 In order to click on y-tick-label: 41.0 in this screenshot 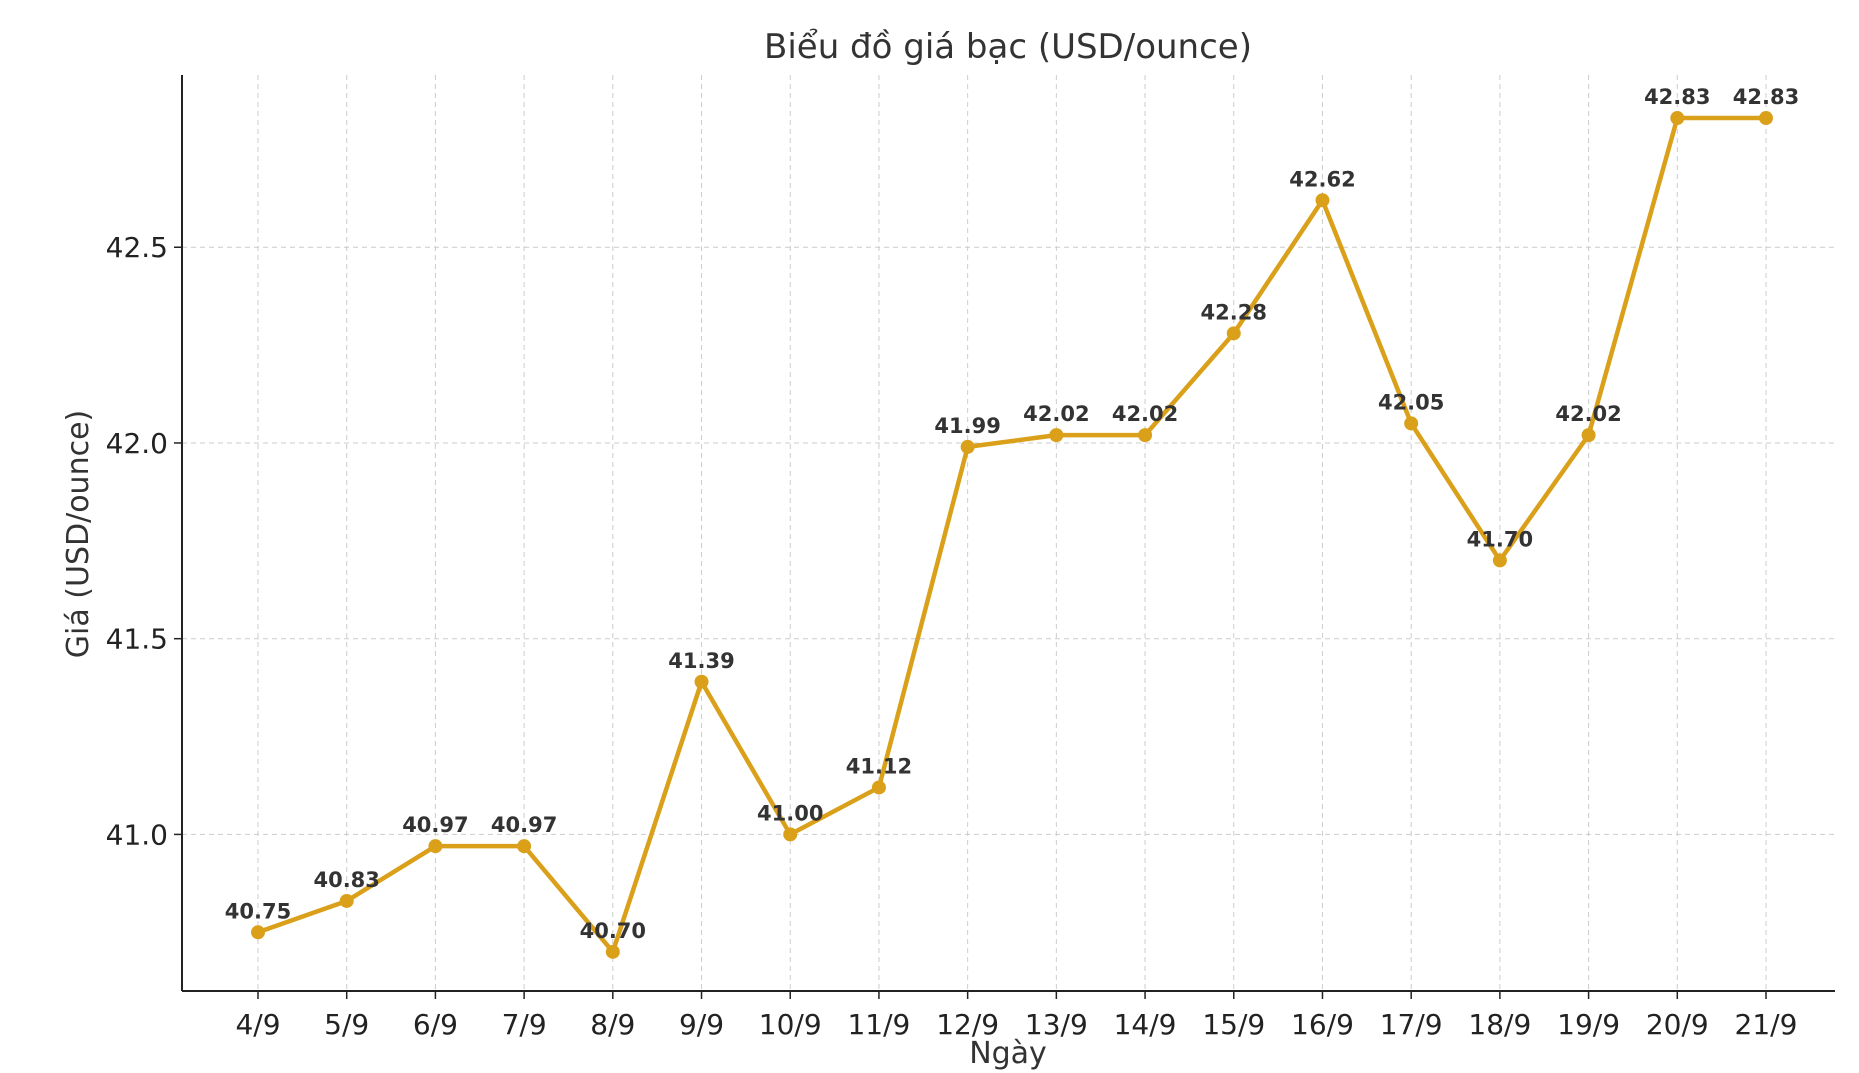, I will do `click(137, 834)`.